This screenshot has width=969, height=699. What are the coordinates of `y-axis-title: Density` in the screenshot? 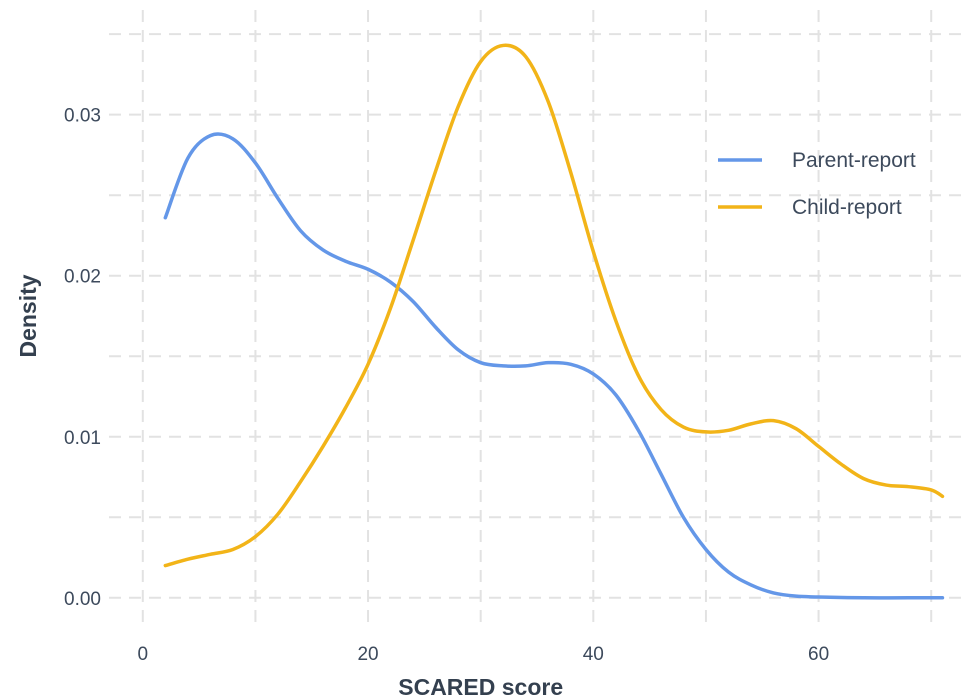 It's located at (28, 315).